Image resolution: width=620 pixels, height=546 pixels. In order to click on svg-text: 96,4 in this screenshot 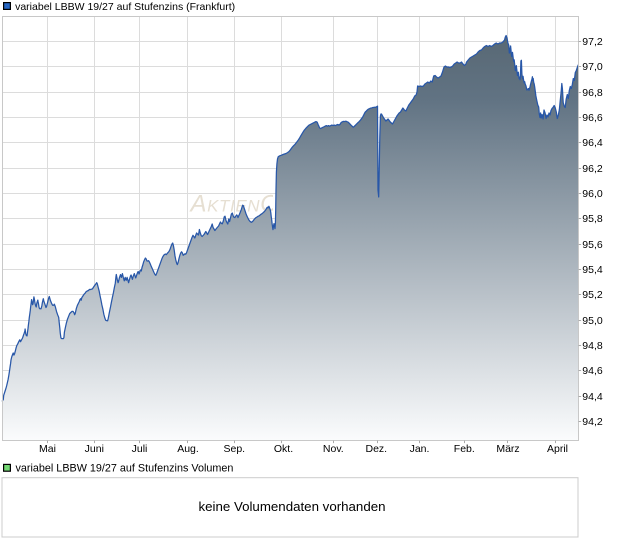, I will do `click(592, 143)`.